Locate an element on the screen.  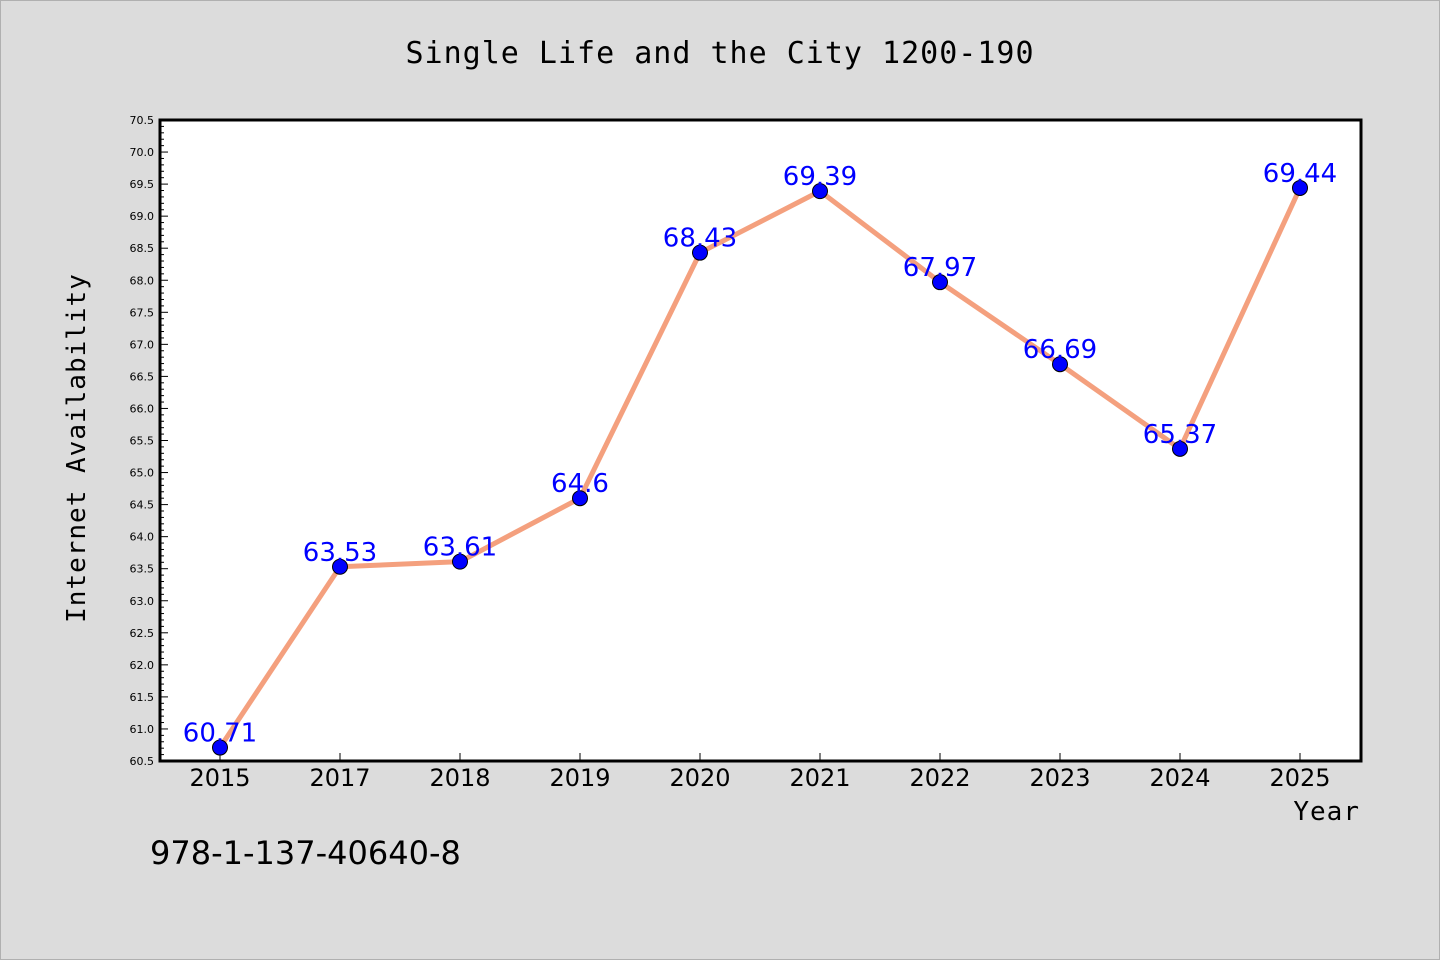
data-label-2021: 69.39 is located at coordinates (820, 177).